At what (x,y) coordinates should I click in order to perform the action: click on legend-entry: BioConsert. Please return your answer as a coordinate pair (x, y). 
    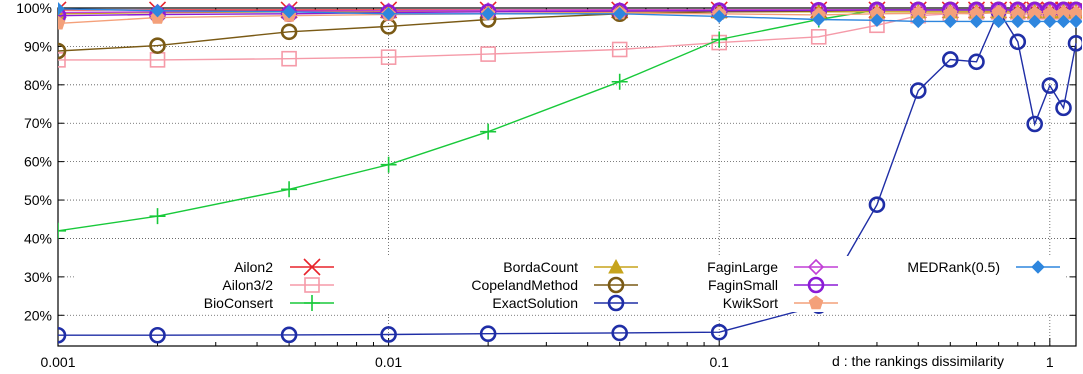
    Looking at the image, I should click on (269, 303).